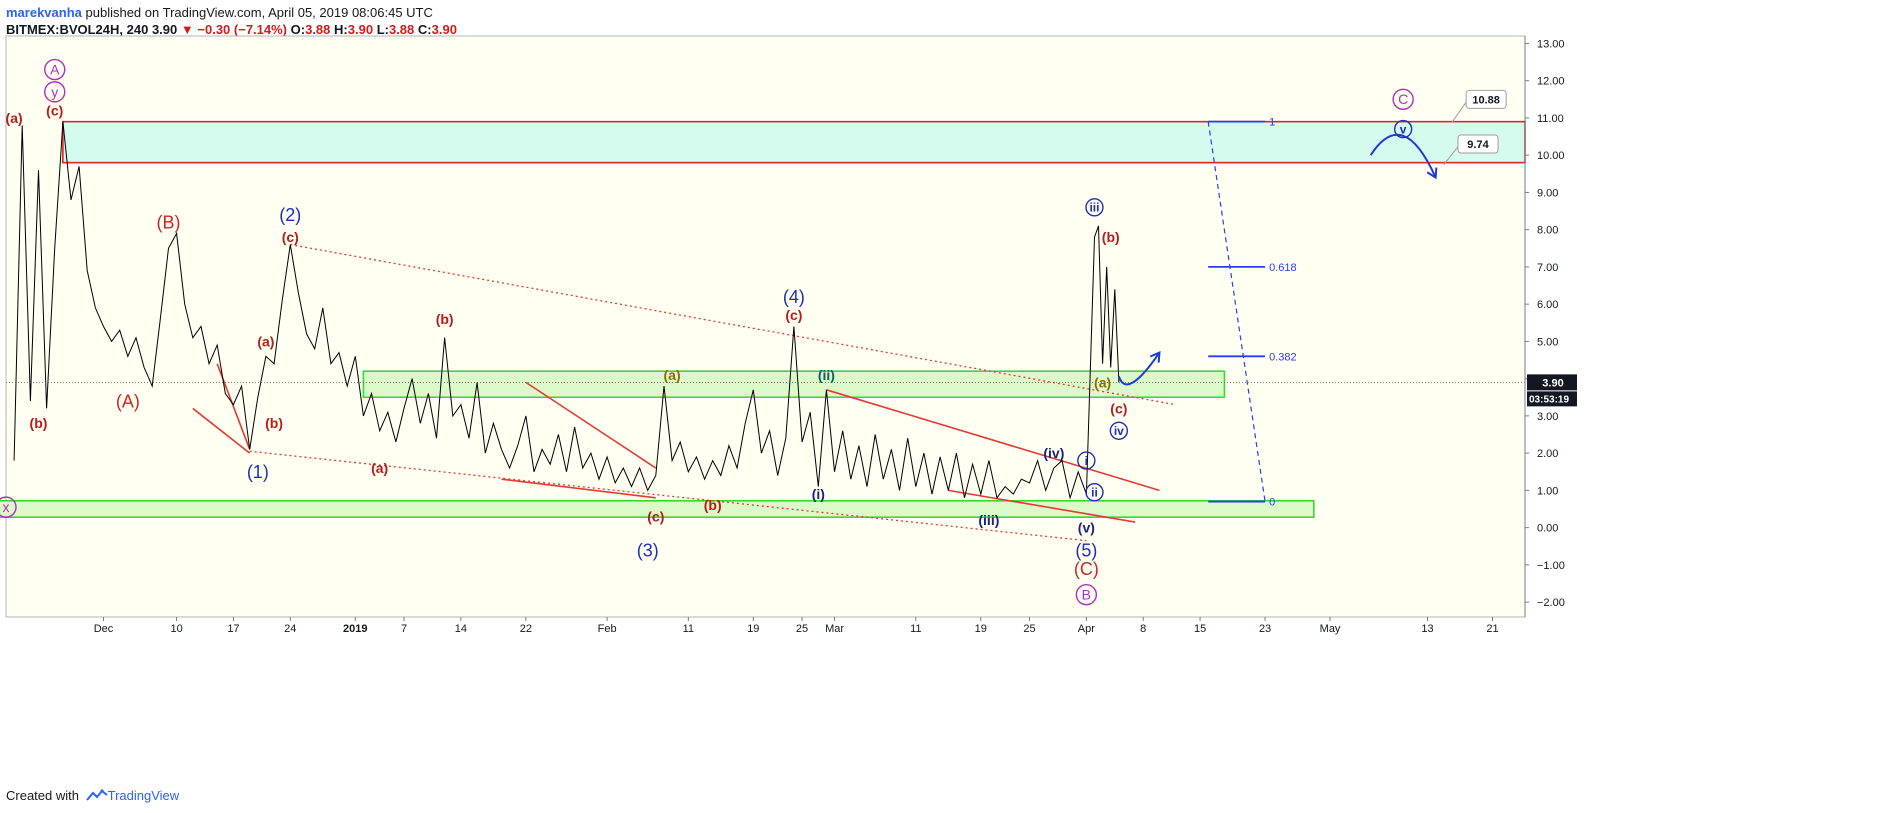 This screenshot has height=813, width=1903. What do you see at coordinates (1547, 342) in the screenshot?
I see `price-tick-label: 5.00` at bounding box center [1547, 342].